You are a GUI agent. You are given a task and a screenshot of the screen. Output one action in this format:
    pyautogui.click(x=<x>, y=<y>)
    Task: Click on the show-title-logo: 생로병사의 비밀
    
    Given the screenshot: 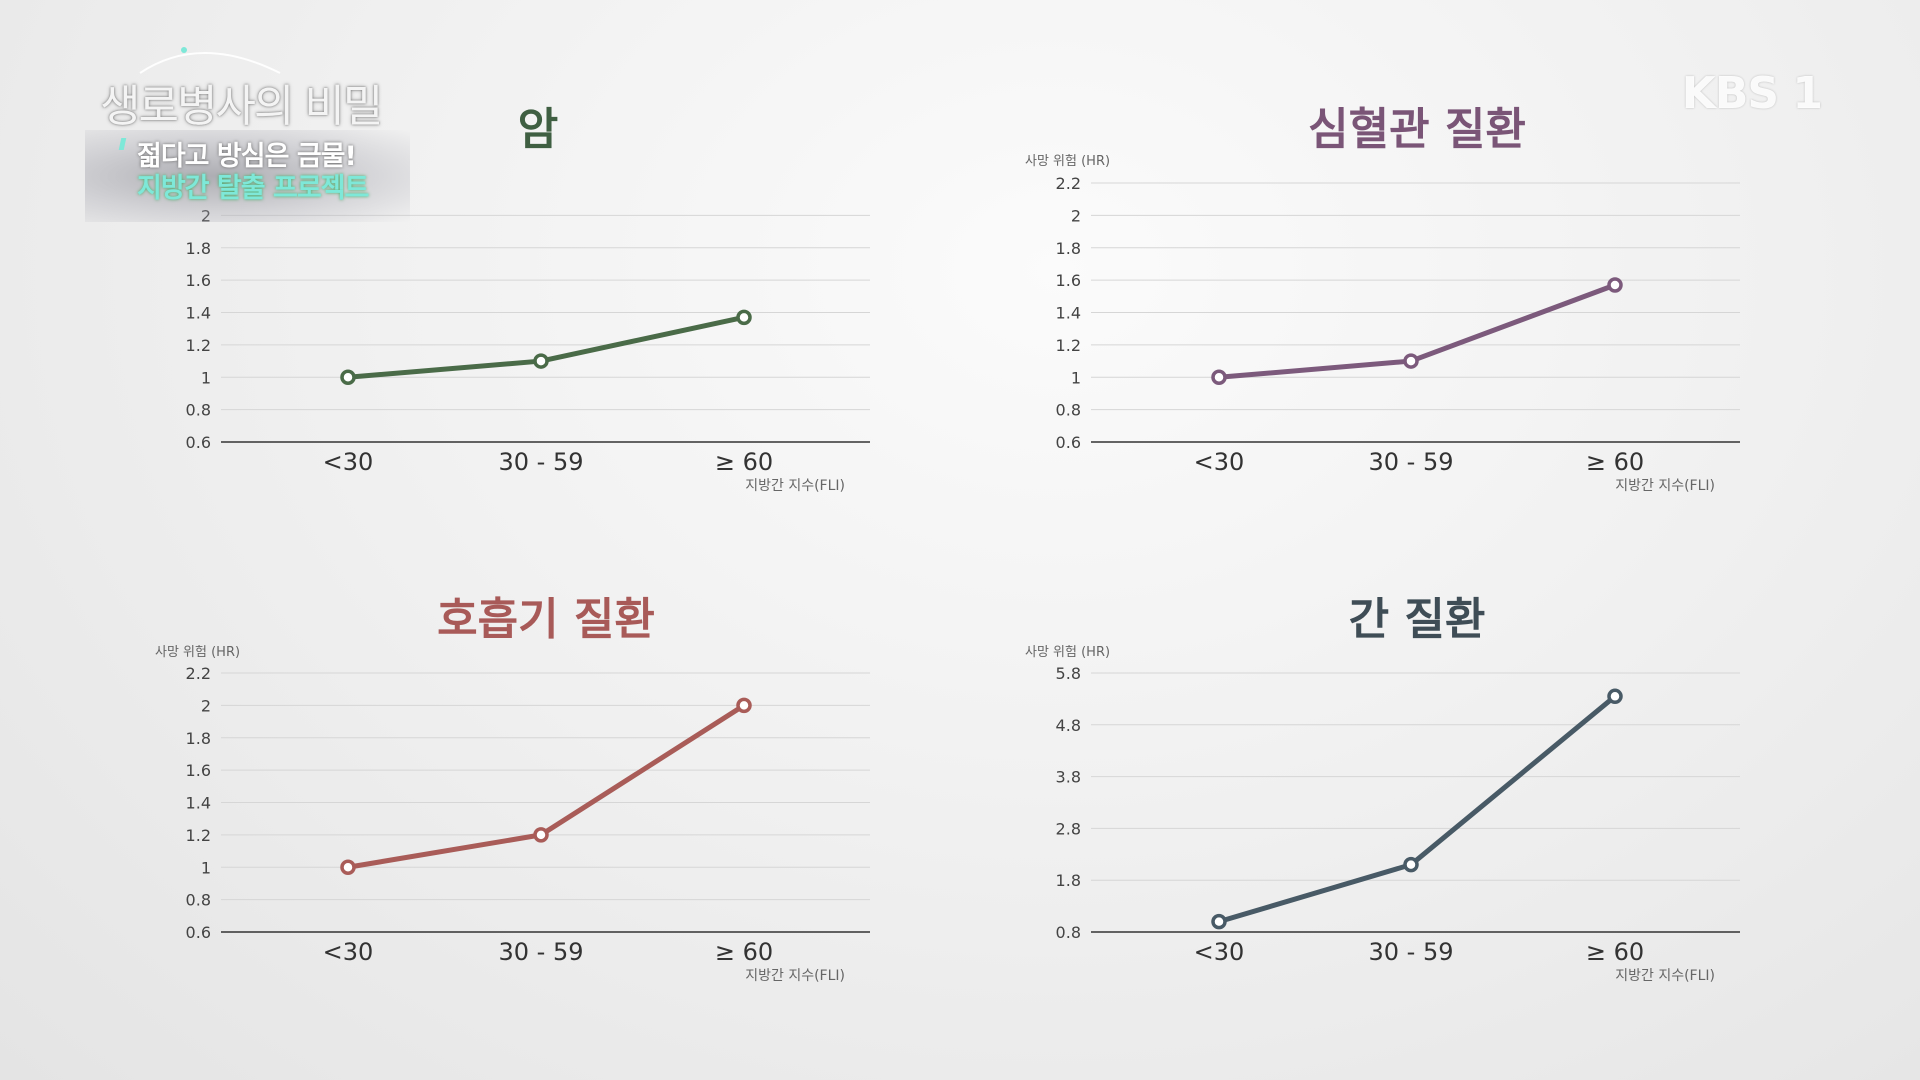 What is the action you would take?
    pyautogui.click(x=241, y=106)
    